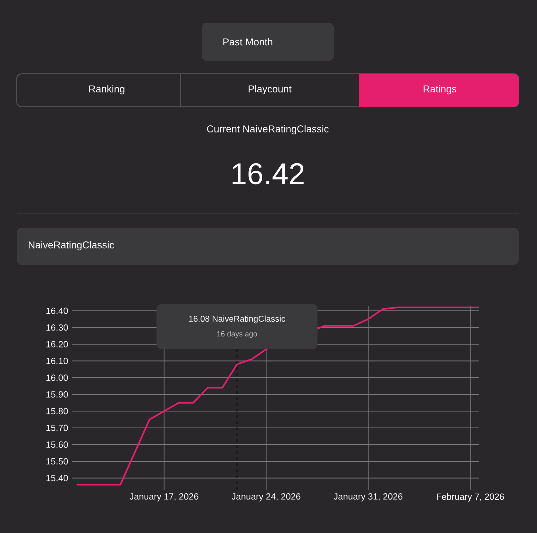 This screenshot has width=537, height=533. What do you see at coordinates (57, 411) in the screenshot?
I see `y-tick-label: 15.80` at bounding box center [57, 411].